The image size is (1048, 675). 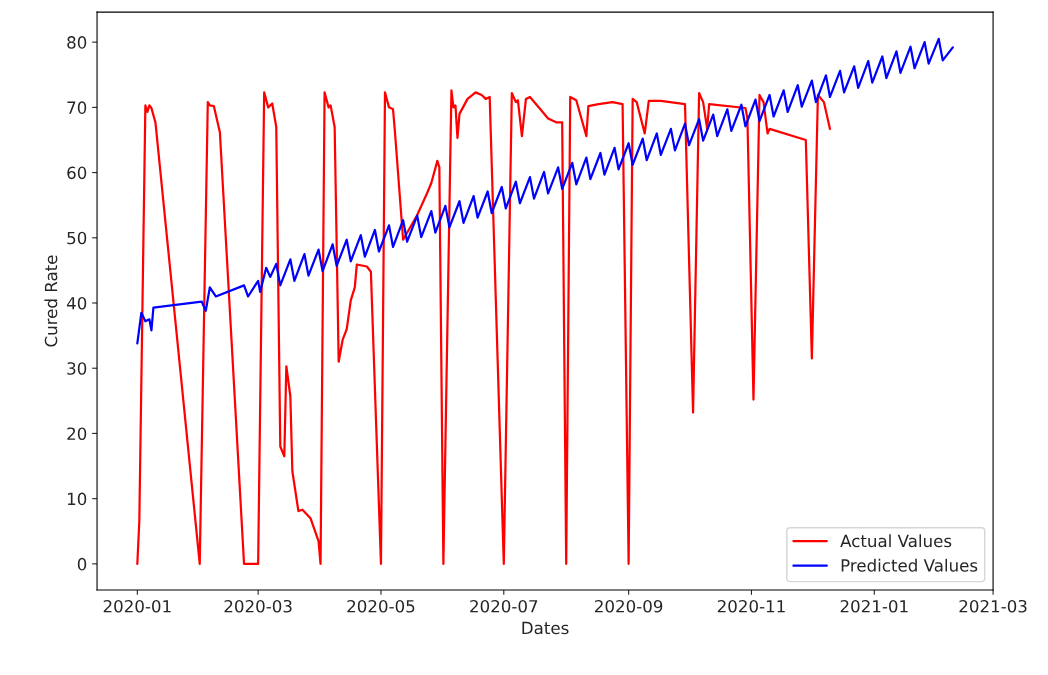 I want to click on x-tick-label: 2021-03, so click(x=993, y=606).